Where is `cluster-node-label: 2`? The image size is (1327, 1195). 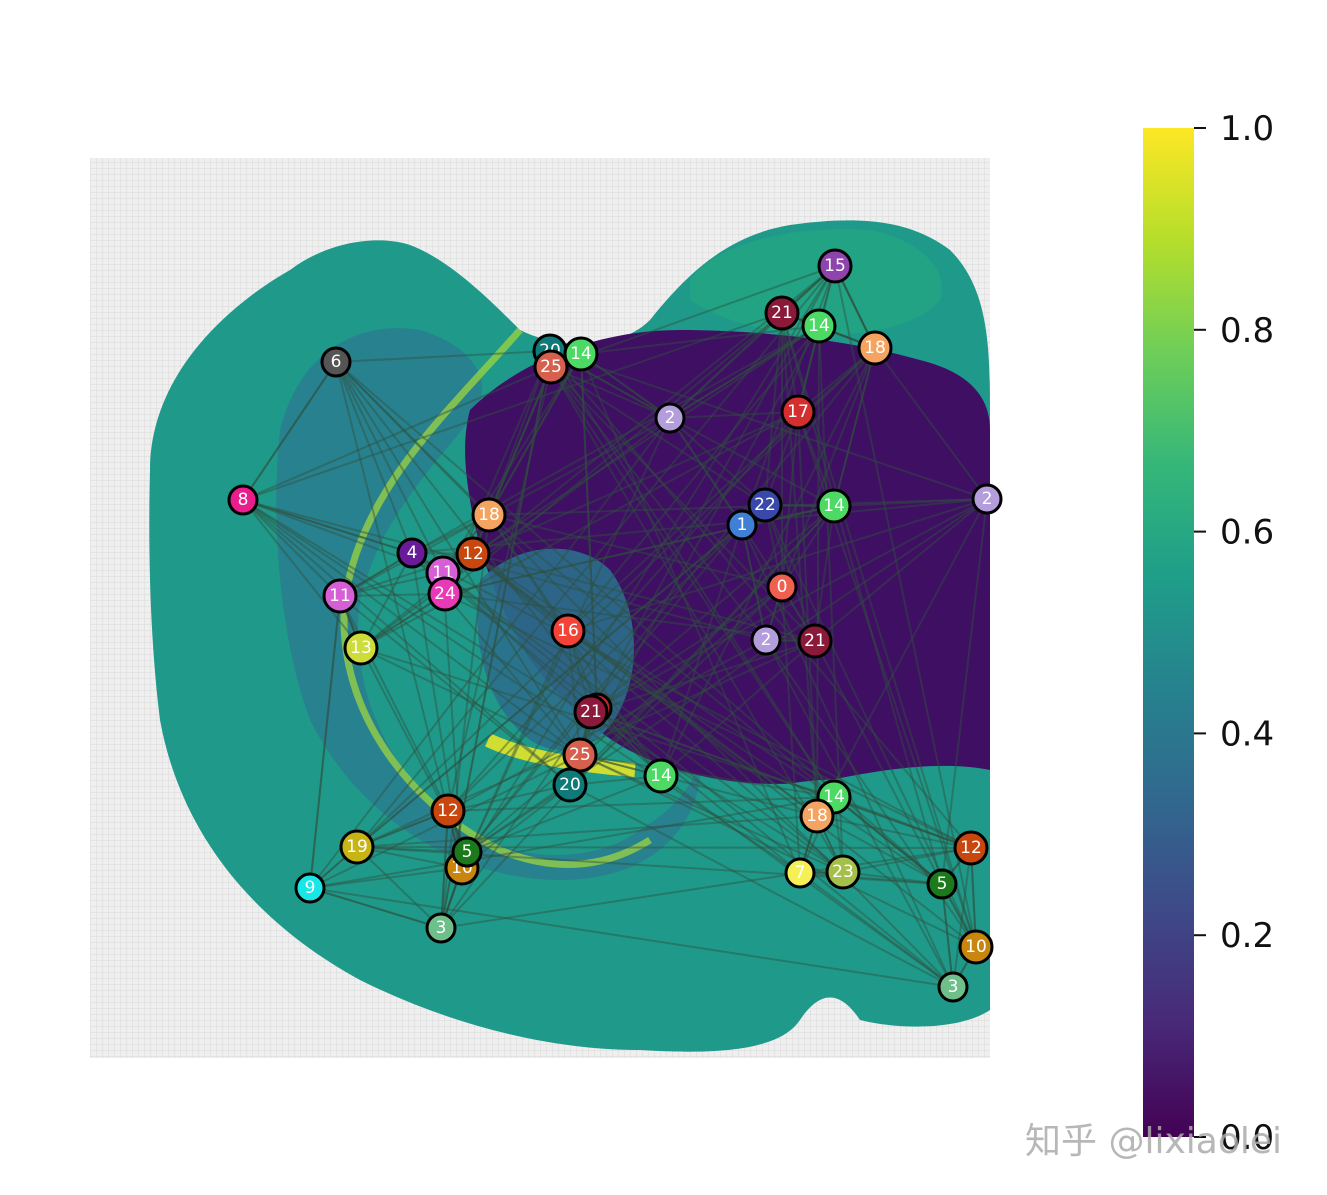
cluster-node-label: 2 is located at coordinates (987, 499).